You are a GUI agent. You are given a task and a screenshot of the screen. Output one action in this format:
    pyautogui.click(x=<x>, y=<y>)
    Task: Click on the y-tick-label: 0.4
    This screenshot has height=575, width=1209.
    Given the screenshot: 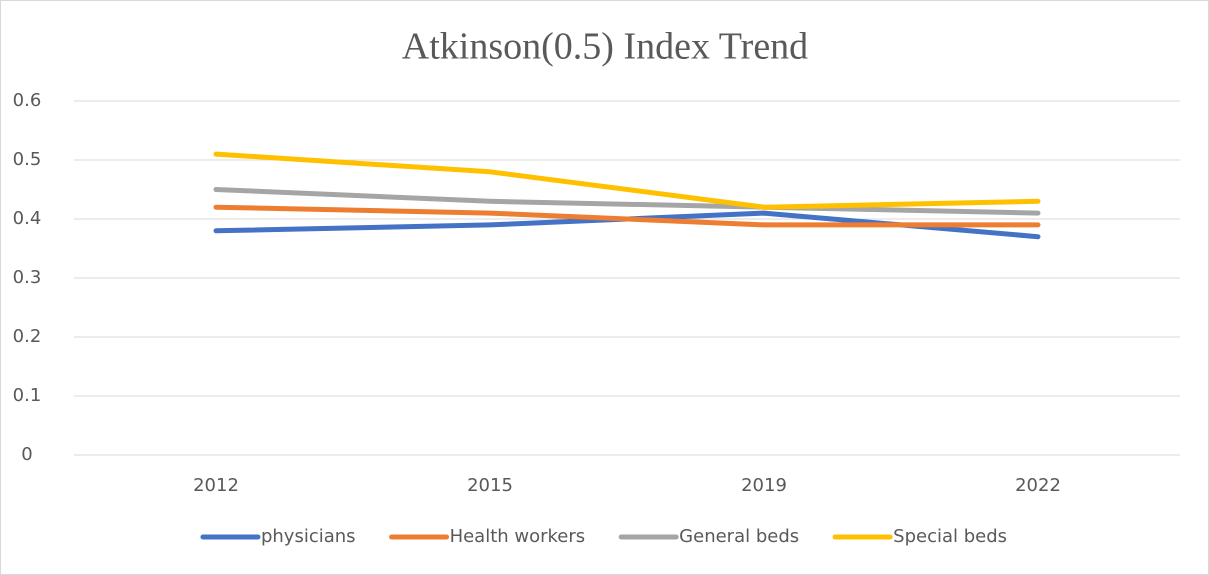 What is the action you would take?
    pyautogui.click(x=27, y=218)
    